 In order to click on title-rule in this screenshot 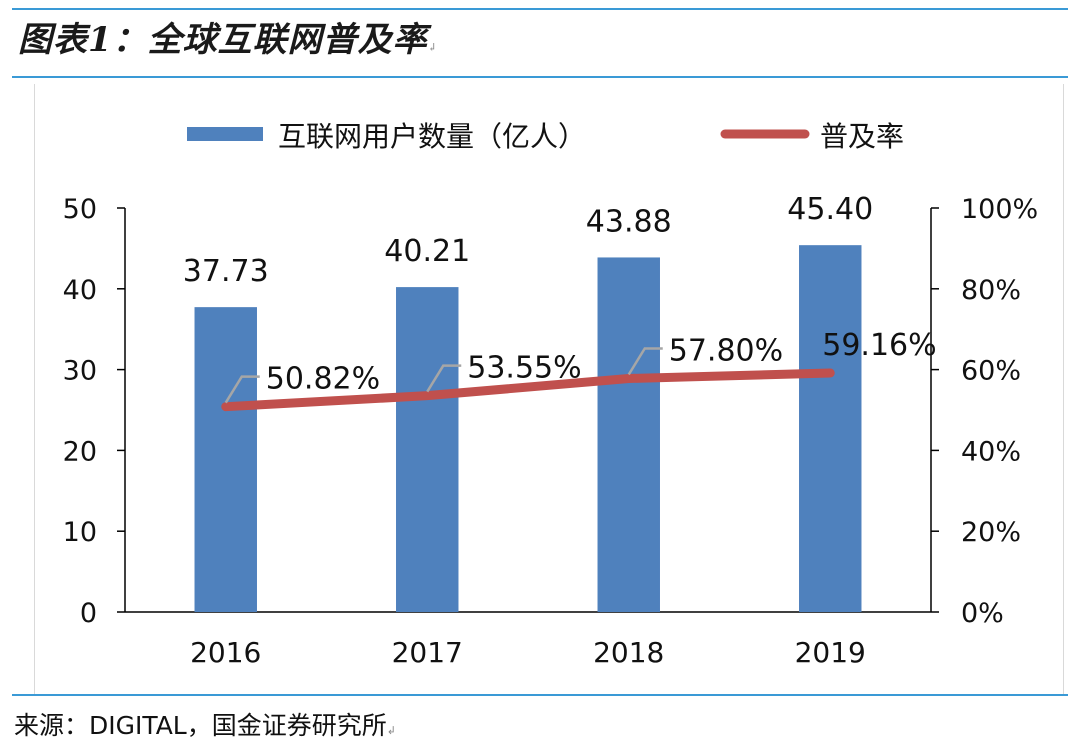, I will do `click(540, 77)`.